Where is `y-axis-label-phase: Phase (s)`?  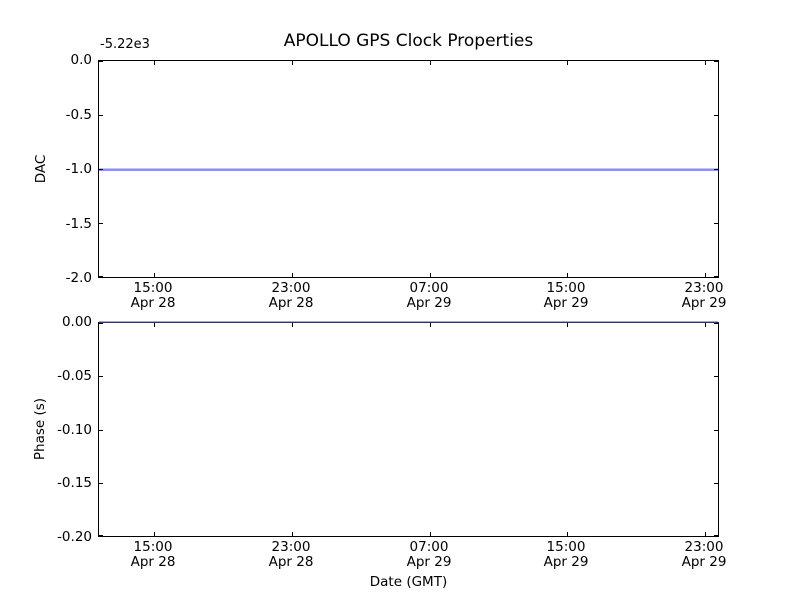
y-axis-label-phase: Phase (s) is located at coordinates (40, 429).